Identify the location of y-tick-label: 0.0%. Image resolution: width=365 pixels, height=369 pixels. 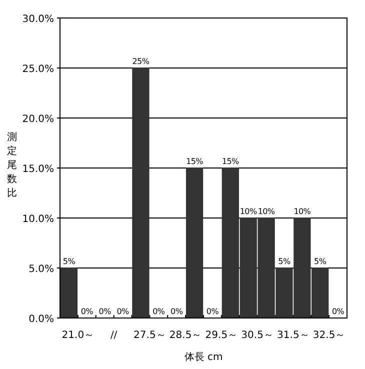
(41, 319).